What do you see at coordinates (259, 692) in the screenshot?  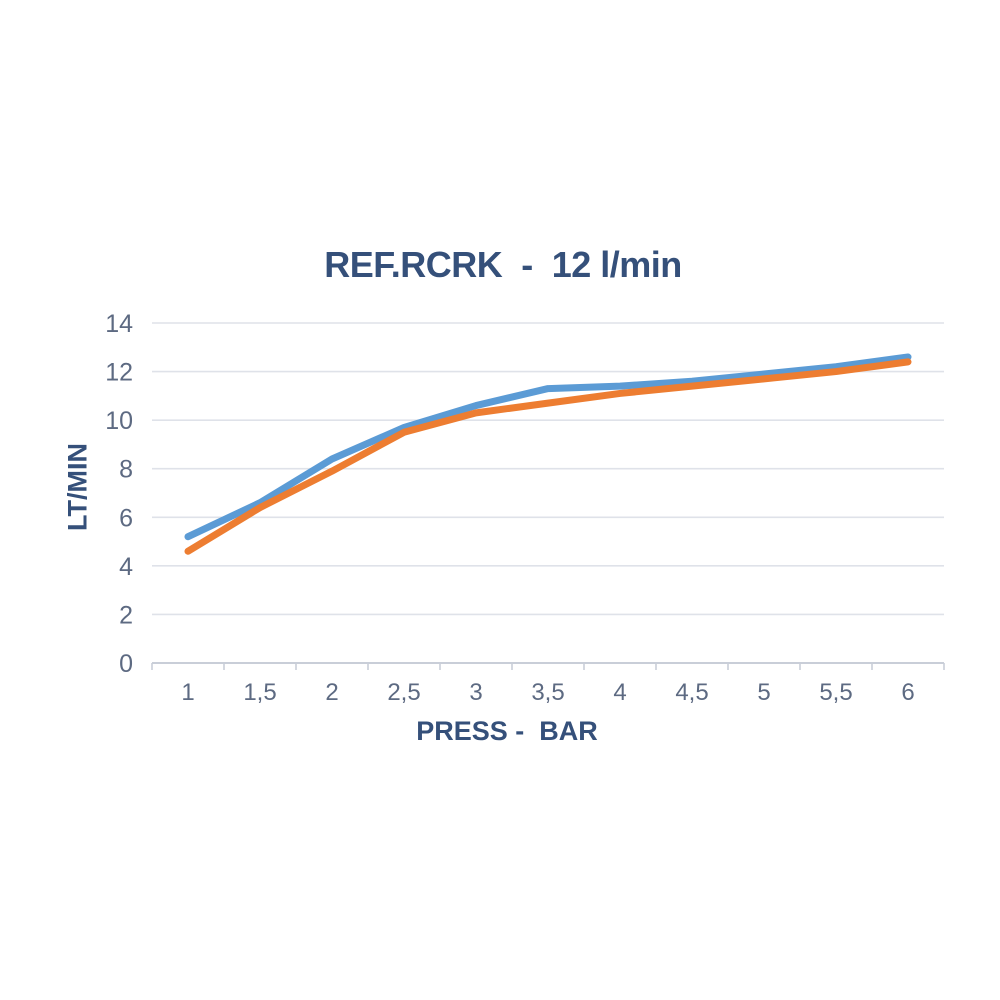 I see `x-tick-label: 1,5` at bounding box center [259, 692].